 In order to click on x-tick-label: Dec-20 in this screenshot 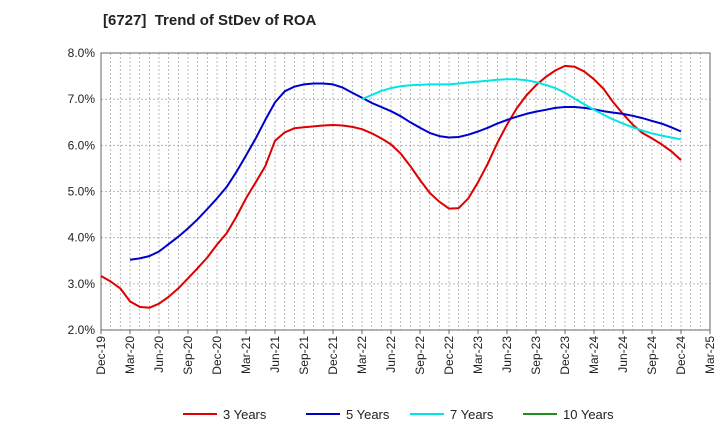, I will do `click(217, 355)`.